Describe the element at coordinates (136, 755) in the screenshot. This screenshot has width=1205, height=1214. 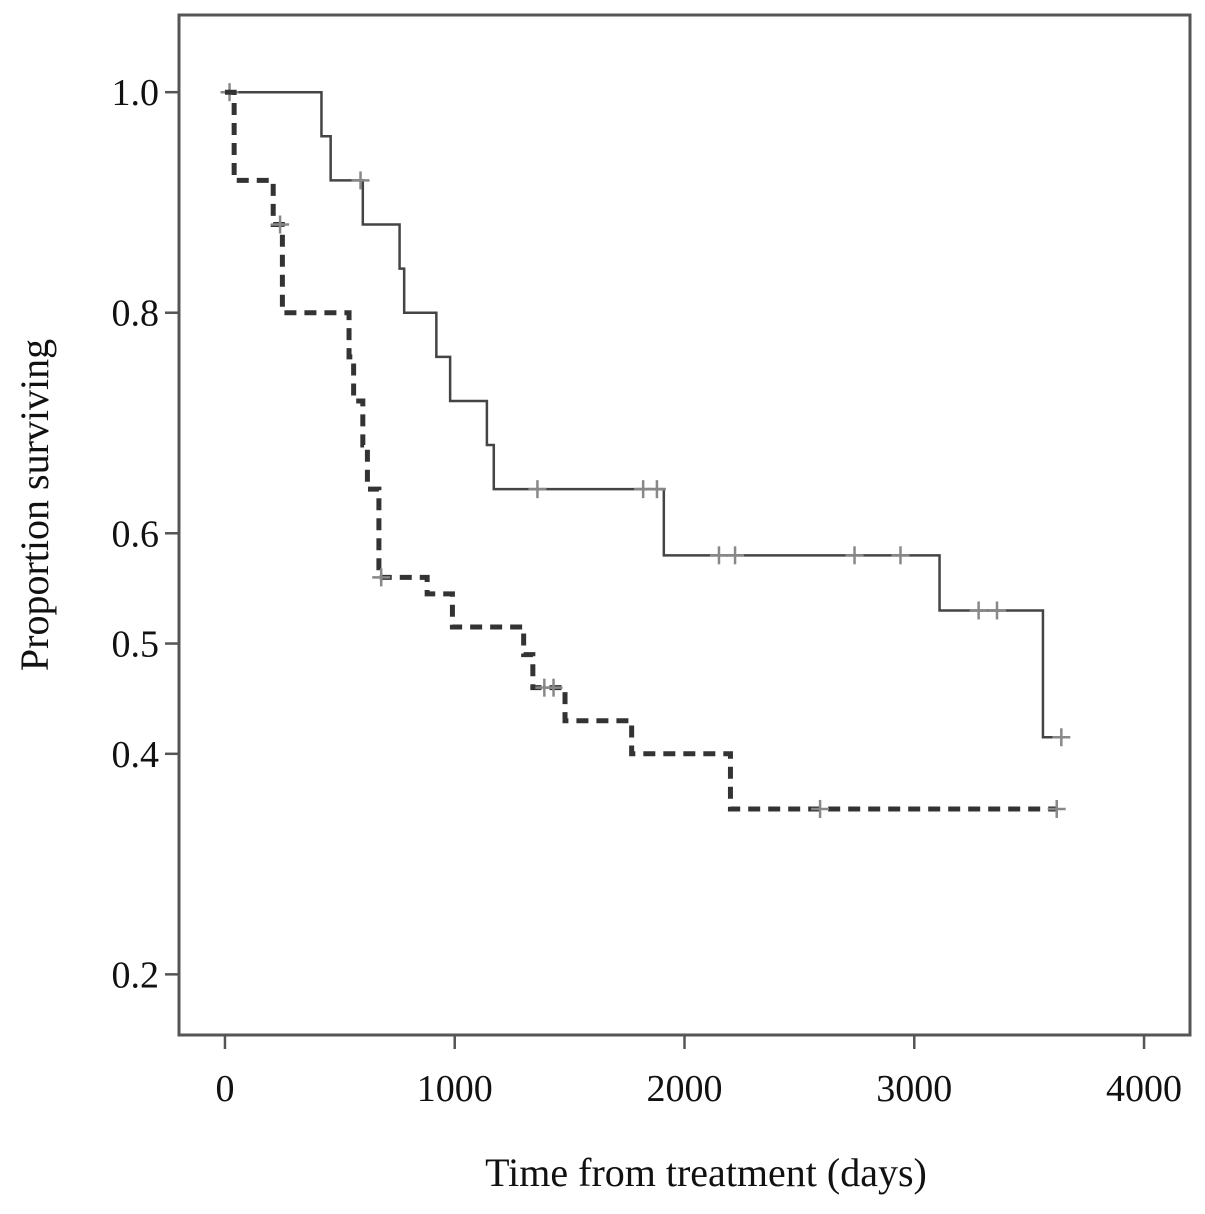
I see `y-tick-label: 0.4` at that location.